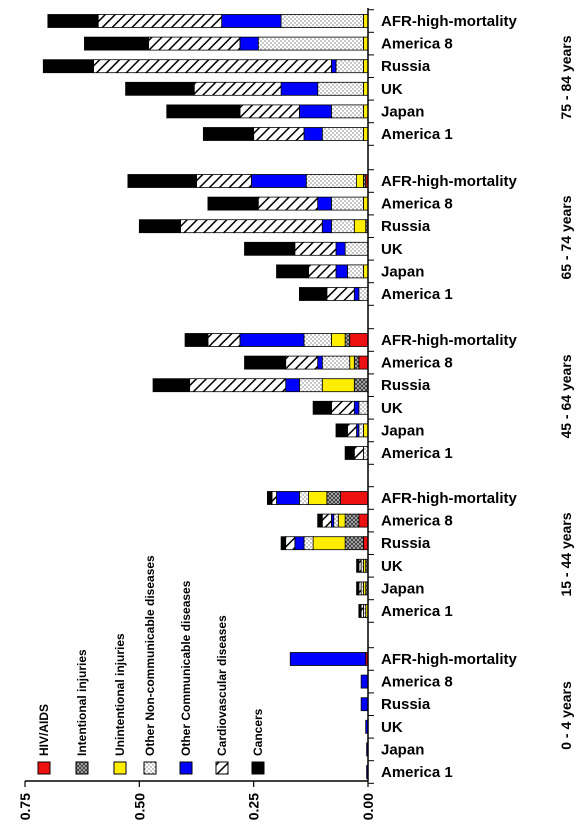 The image size is (585, 840). Describe the element at coordinates (25, 806) in the screenshot. I see `value-tick-label: 0.75` at that location.